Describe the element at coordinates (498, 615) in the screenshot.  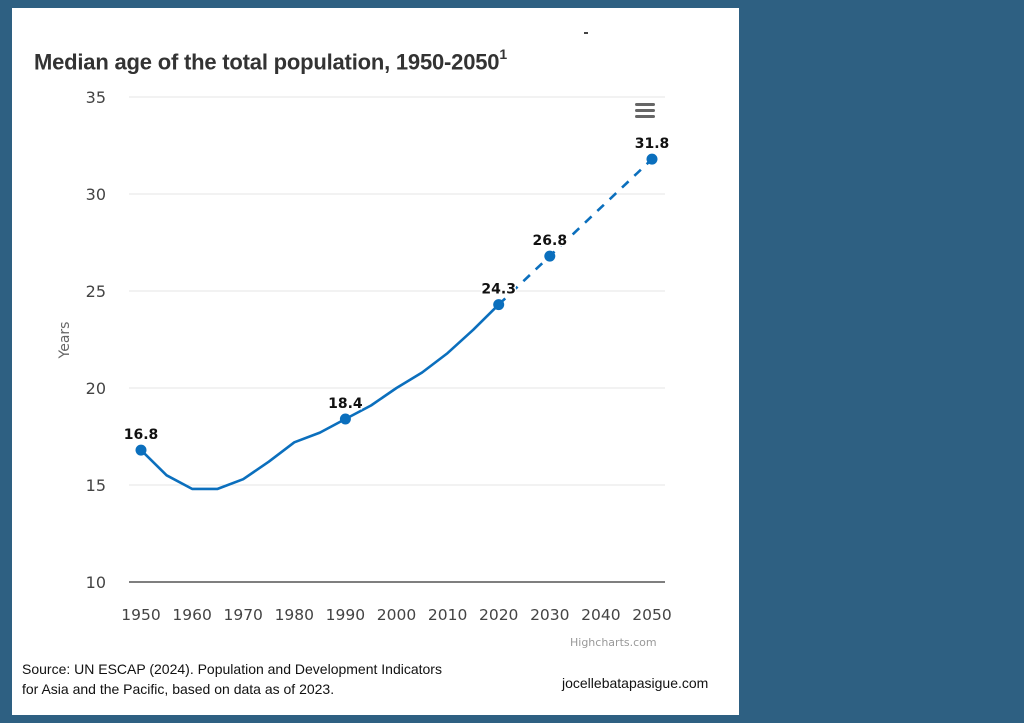
I see `x-tick-label: 2020` at that location.